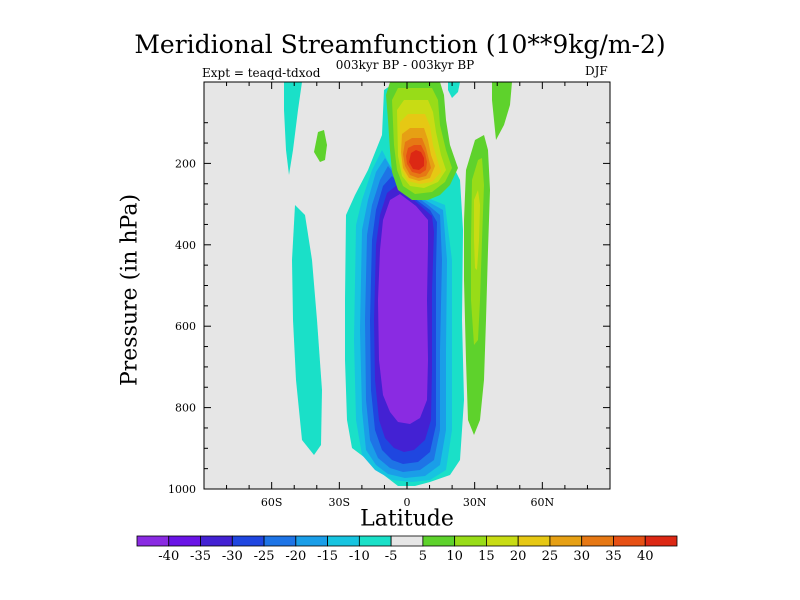 The height and width of the screenshot is (600, 800). Describe the element at coordinates (327, 556) in the screenshot. I see `colorbar-label: -15` at that location.